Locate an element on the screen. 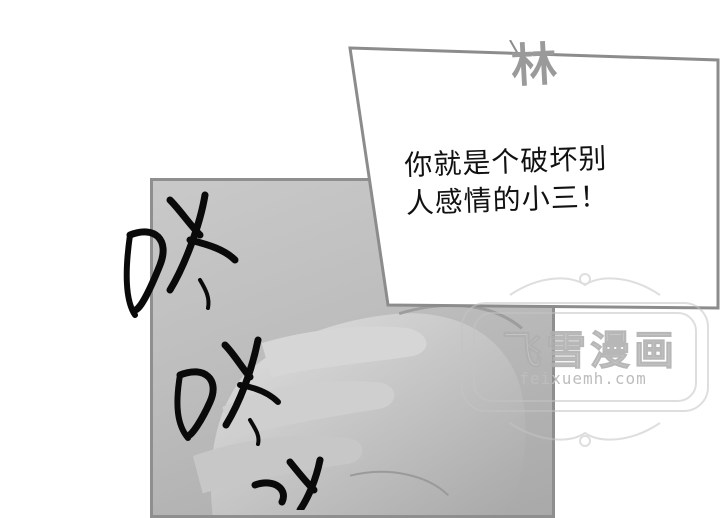  dialogue-text: 你就是个破坏别 人感情的小三！ is located at coordinates (547, 180).